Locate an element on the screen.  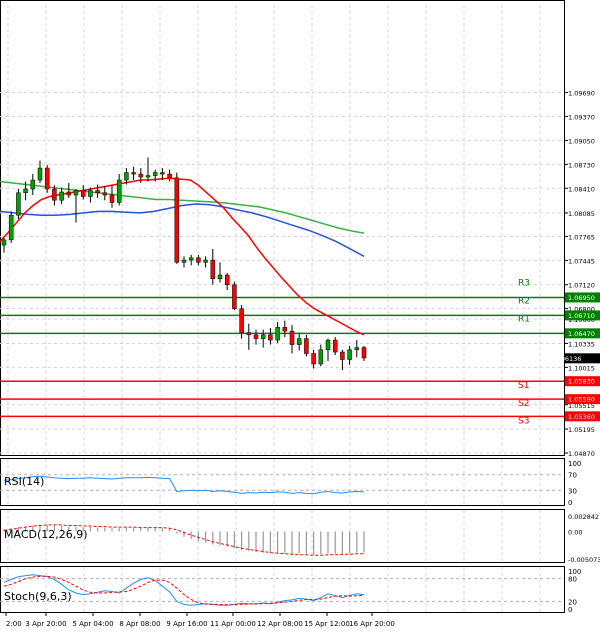
price-tick-label: 1.10335 is located at coordinates (581, 344).